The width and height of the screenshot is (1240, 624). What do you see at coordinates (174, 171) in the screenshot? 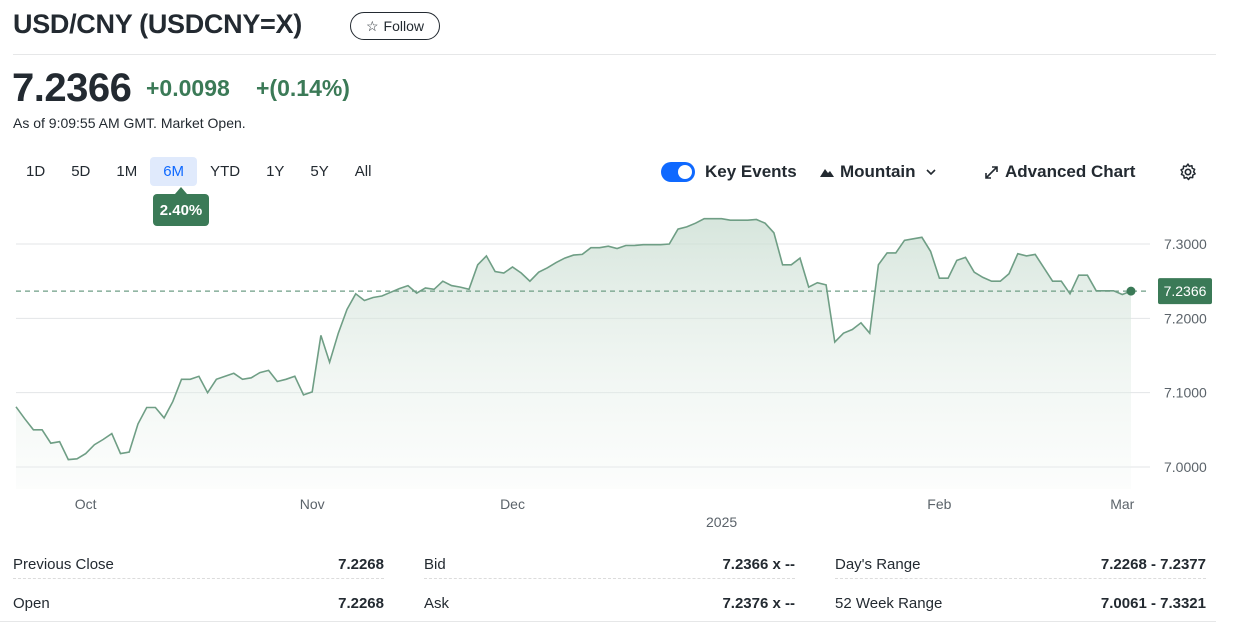
I see `tab-6m: 6M` at bounding box center [174, 171].